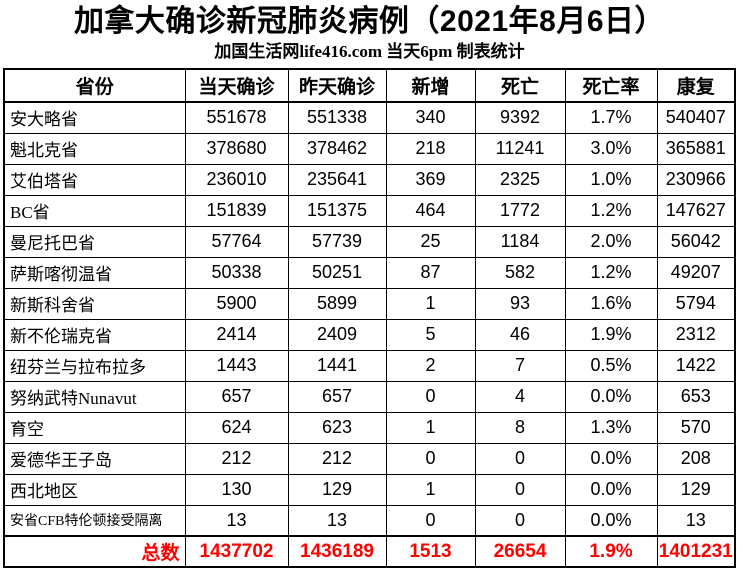  I want to click on column-header-province: 省份, so click(94, 85).